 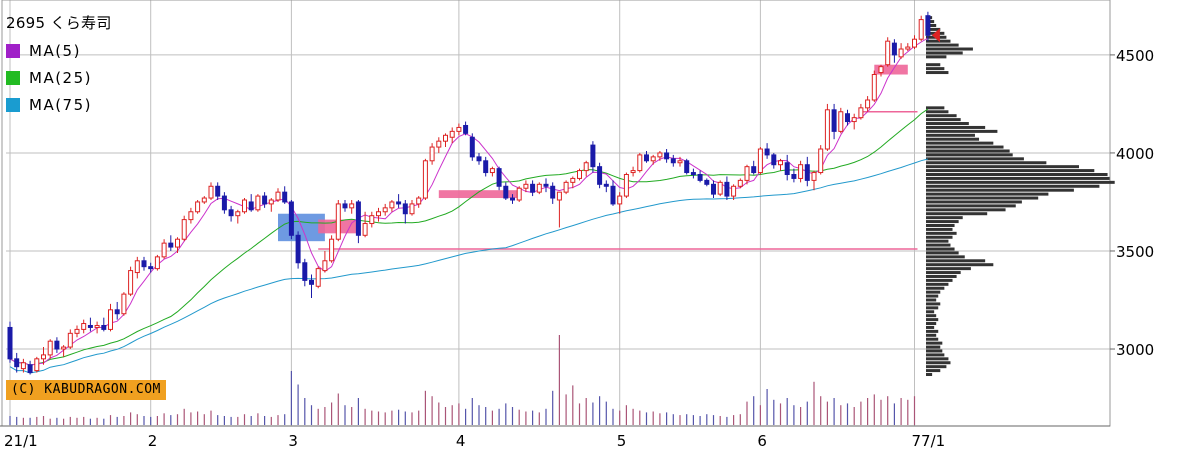 What do you see at coordinates (1135, 252) in the screenshot?
I see `y-tick-label: 3500` at bounding box center [1135, 252].